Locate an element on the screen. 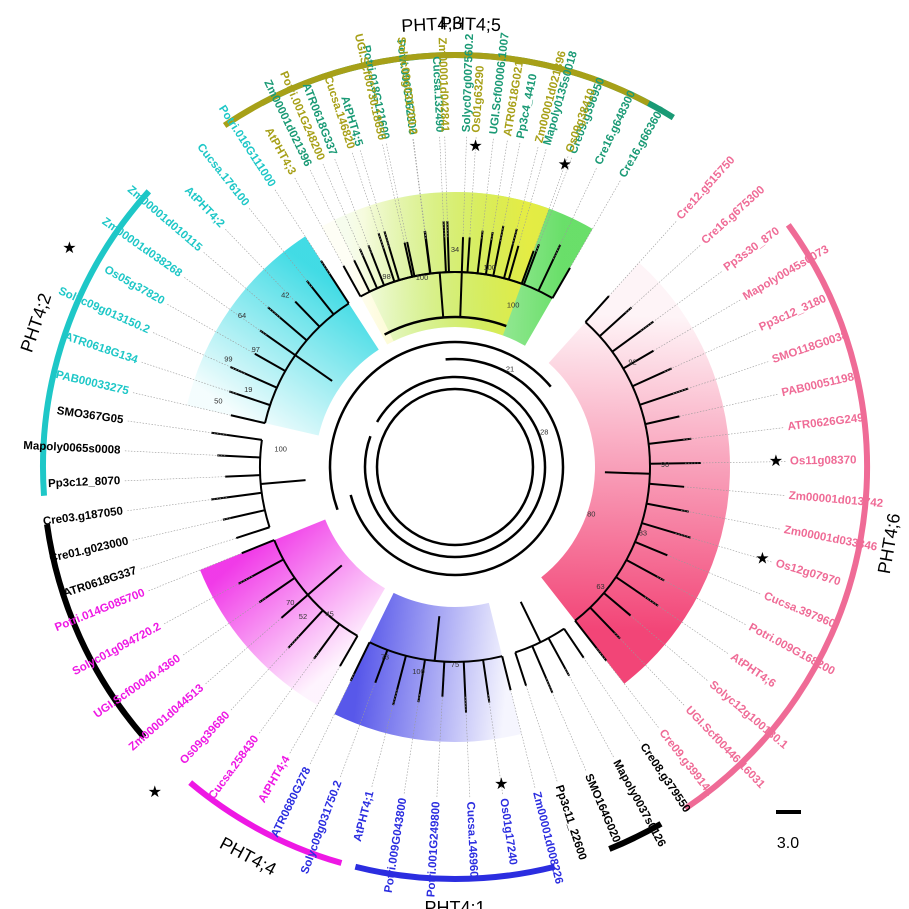 The height and width of the screenshot is (909, 909). leaf-label: Zm00001d013742 is located at coordinates (835, 500).